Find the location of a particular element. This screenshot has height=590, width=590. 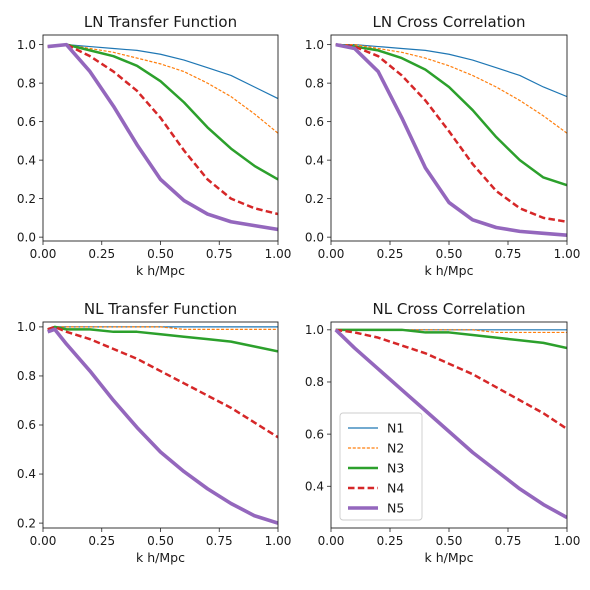

legend-label-n2: N2 is located at coordinates (395, 448).